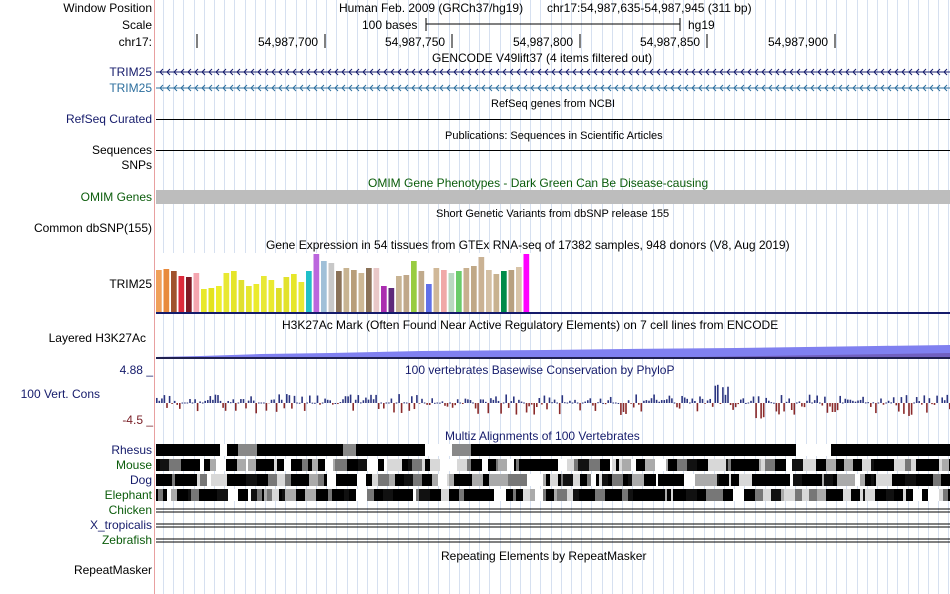 This screenshot has width=950, height=594. Describe the element at coordinates (553, 284) in the screenshot. I see `gtex-expression-chart` at that location.